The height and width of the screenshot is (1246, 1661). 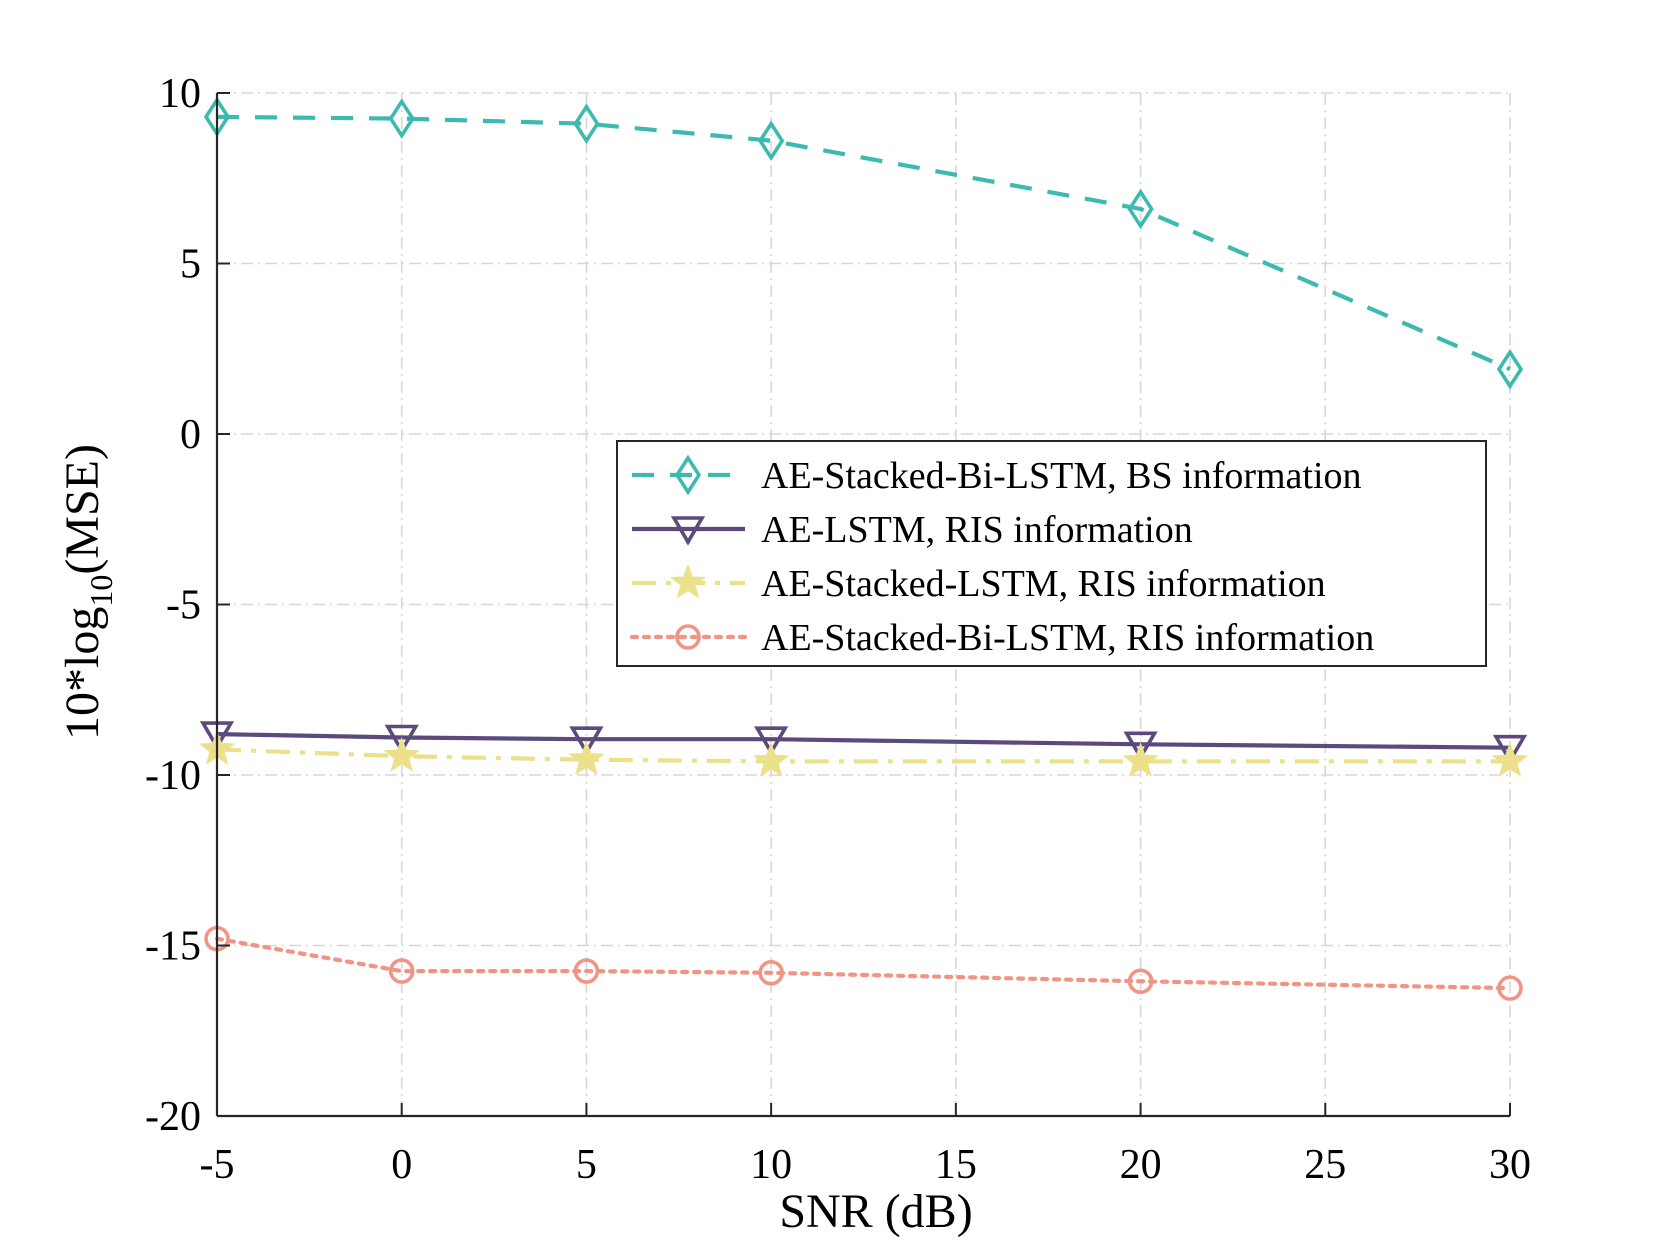 I want to click on legend-entry-3: AE-Stacked-LSTM, RIS information, so click(x=979, y=584).